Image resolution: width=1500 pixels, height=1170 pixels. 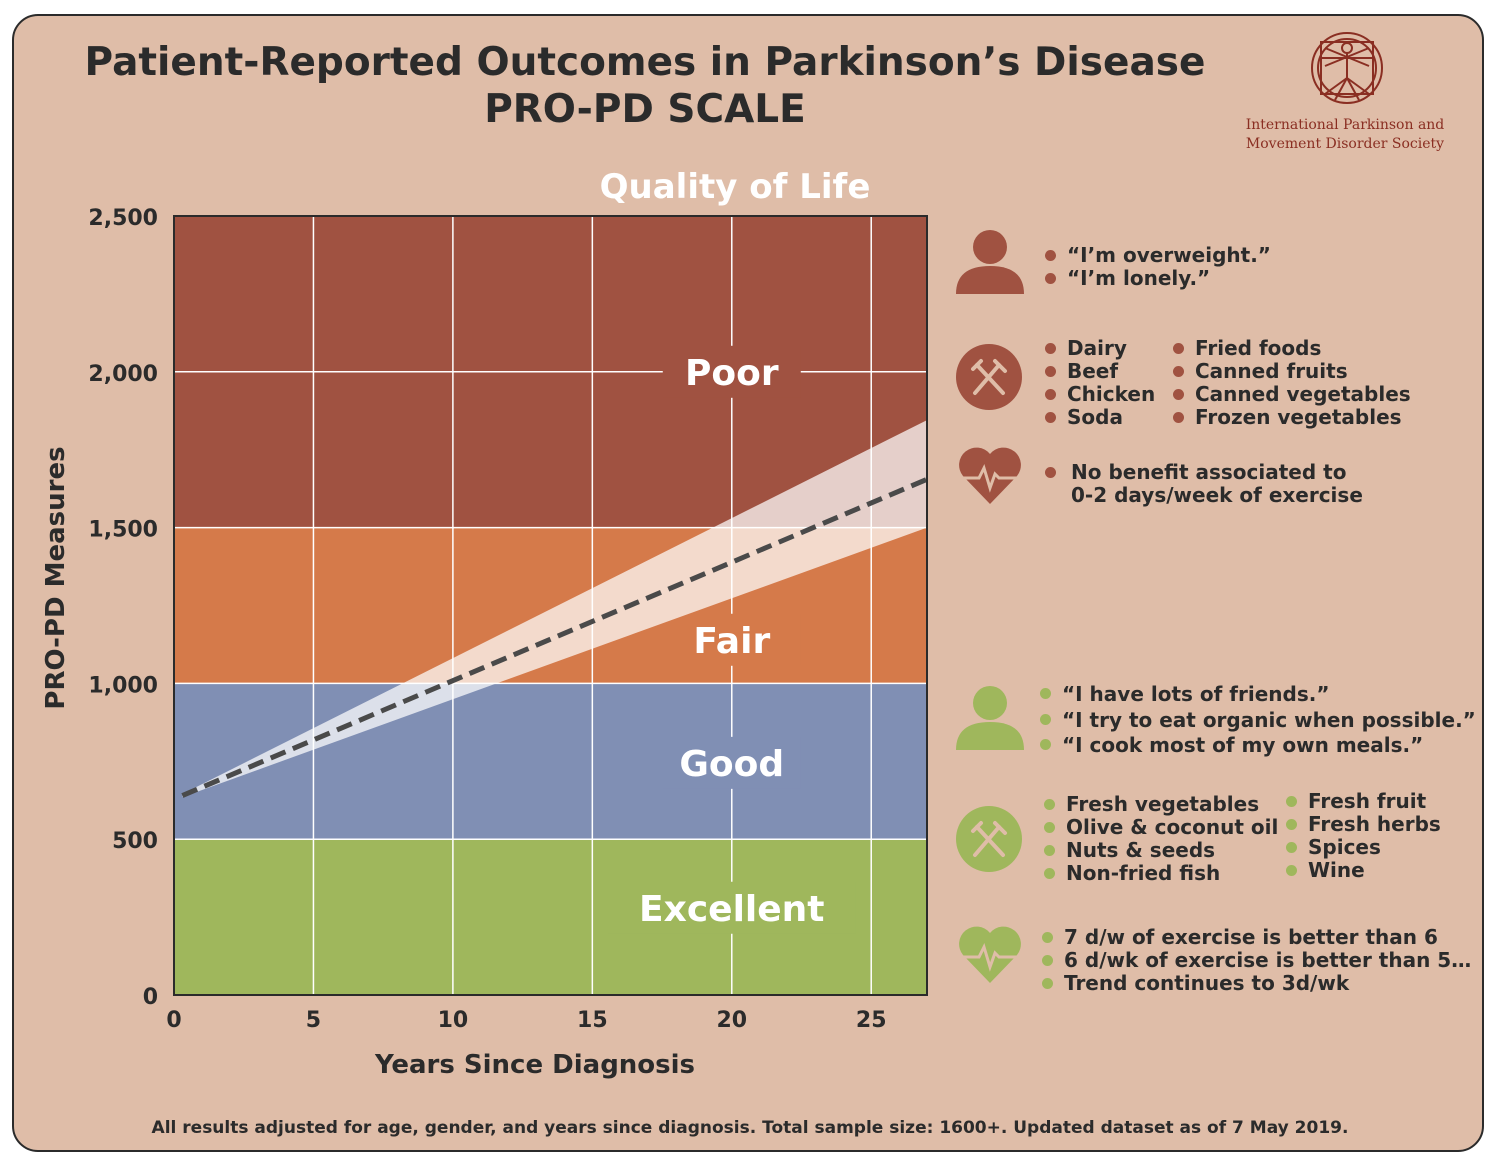 What do you see at coordinates (550, 761) in the screenshot?
I see `band-good` at bounding box center [550, 761].